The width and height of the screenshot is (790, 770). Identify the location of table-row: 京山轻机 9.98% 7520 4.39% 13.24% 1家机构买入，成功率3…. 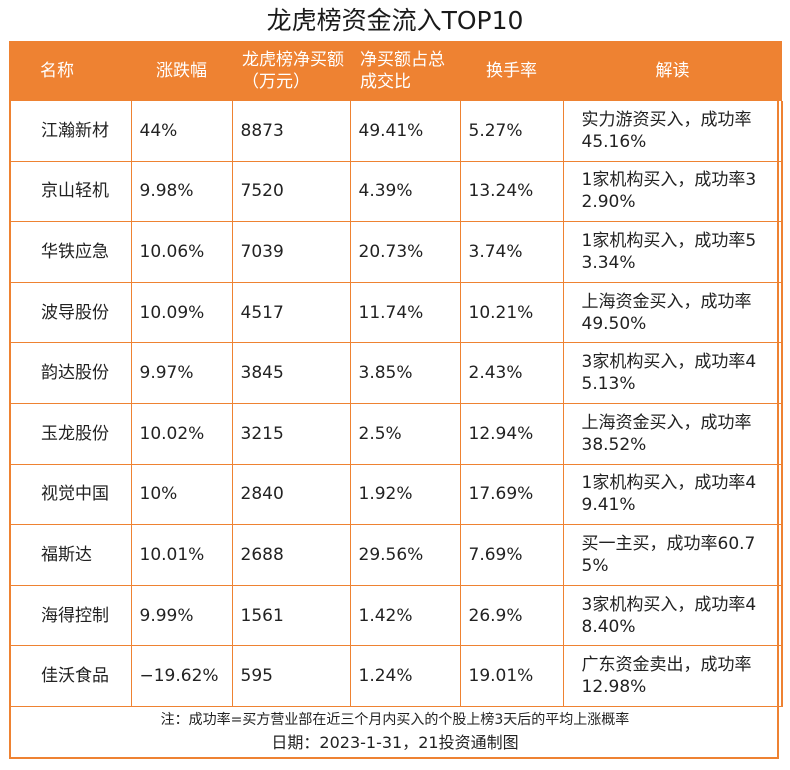
(396, 192).